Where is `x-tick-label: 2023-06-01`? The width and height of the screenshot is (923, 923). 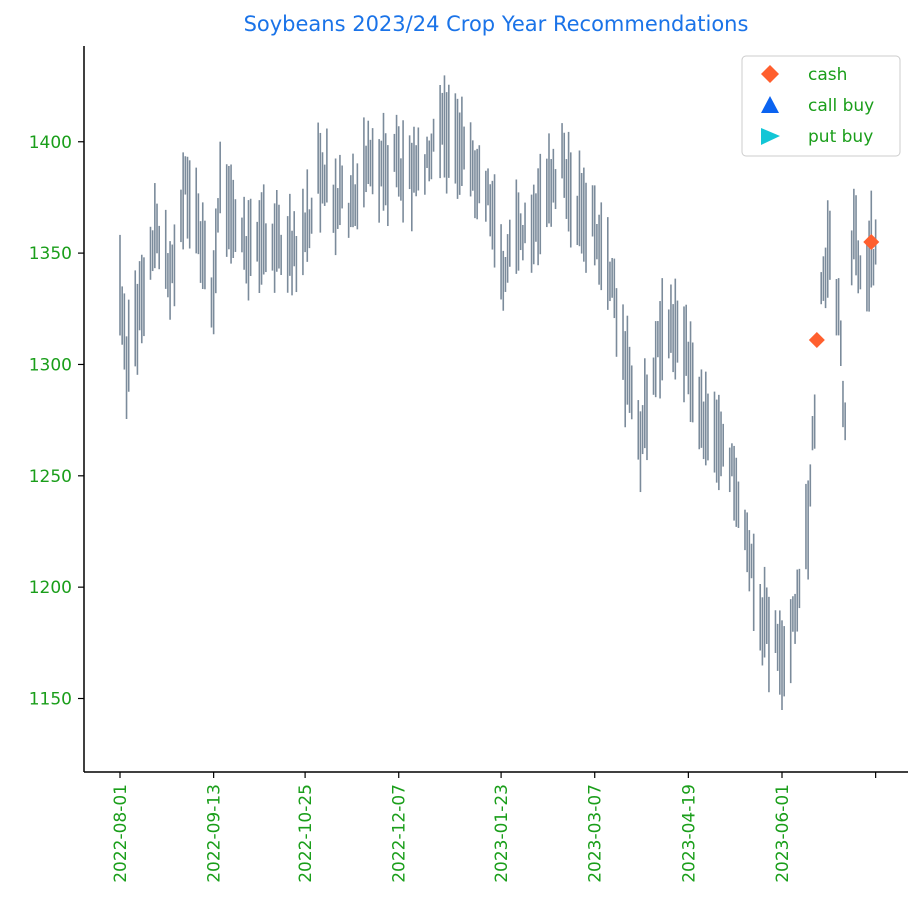 x-tick-label: 2023-06-01 is located at coordinates (783, 833).